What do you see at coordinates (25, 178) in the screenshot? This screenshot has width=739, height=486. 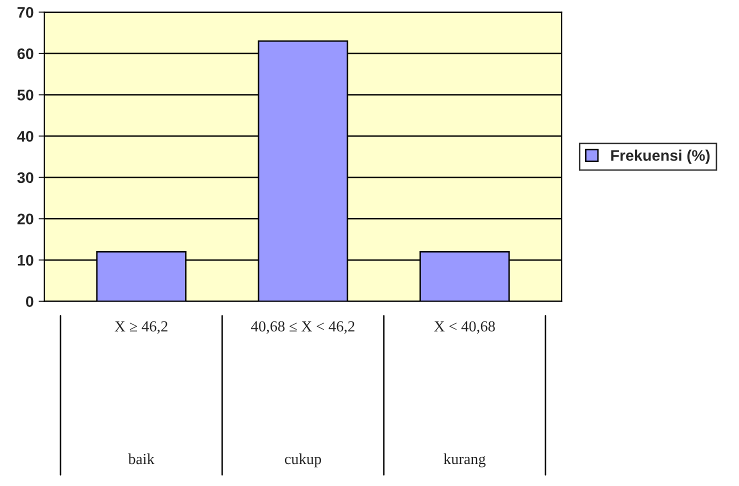 I see `y-tick-label: 30` at bounding box center [25, 178].